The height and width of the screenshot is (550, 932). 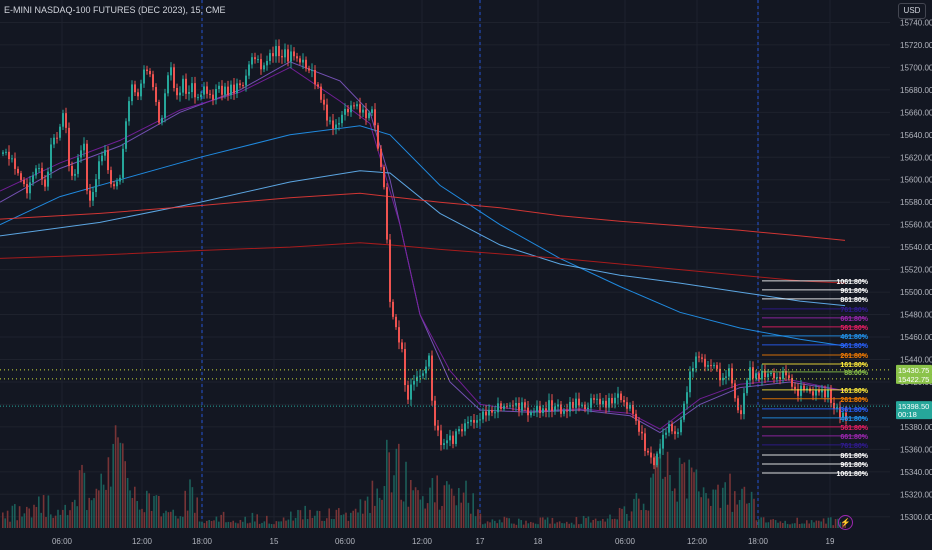 What do you see at coordinates (854, 410) in the screenshot?
I see `fib-level-label: 361.80%` at bounding box center [854, 410].